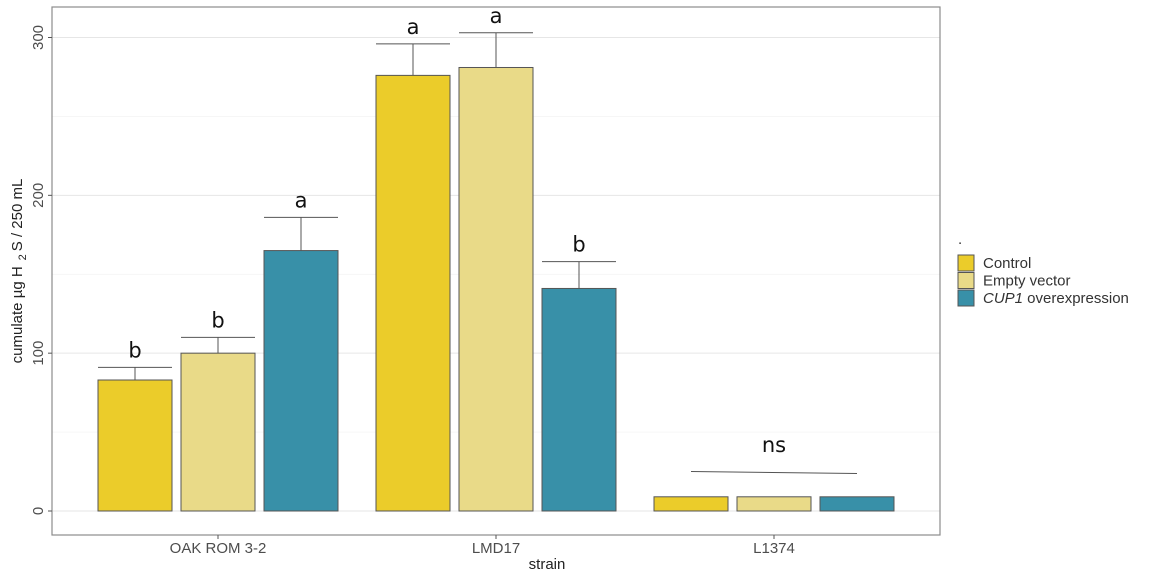  Describe the element at coordinates (1007, 263) in the screenshot. I see `legend-label: Control` at that location.